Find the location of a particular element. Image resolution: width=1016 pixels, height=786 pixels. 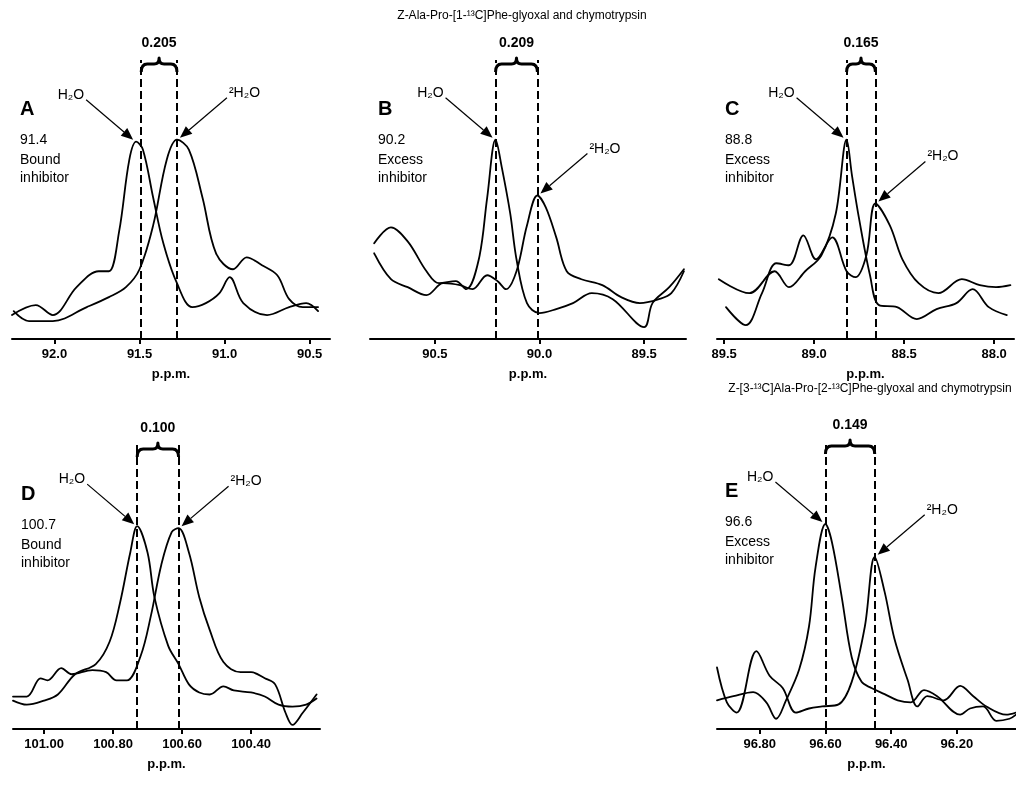

text: C is located at coordinates (732, 108).